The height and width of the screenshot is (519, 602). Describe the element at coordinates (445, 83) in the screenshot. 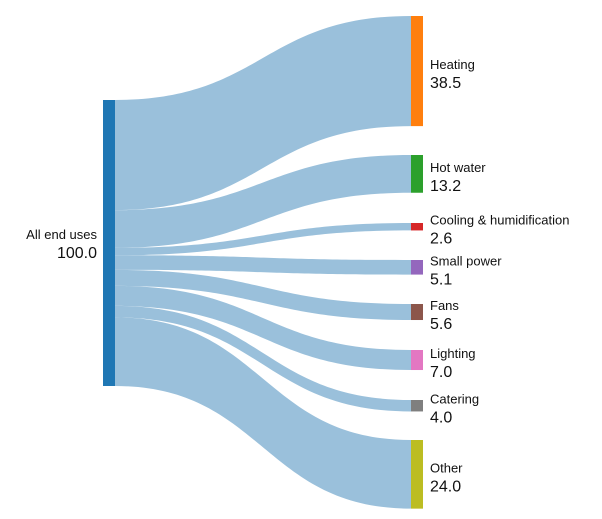

I see `target-value: 38.5` at that location.